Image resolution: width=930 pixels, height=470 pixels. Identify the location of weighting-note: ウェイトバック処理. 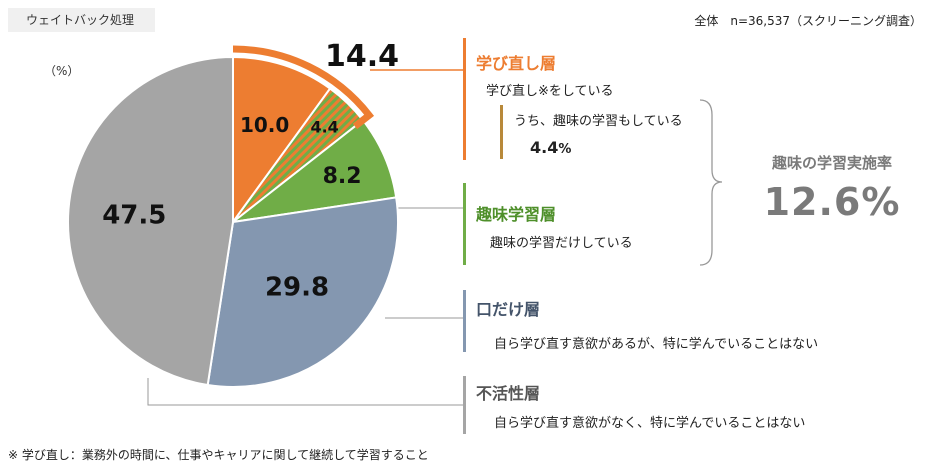
(81, 20).